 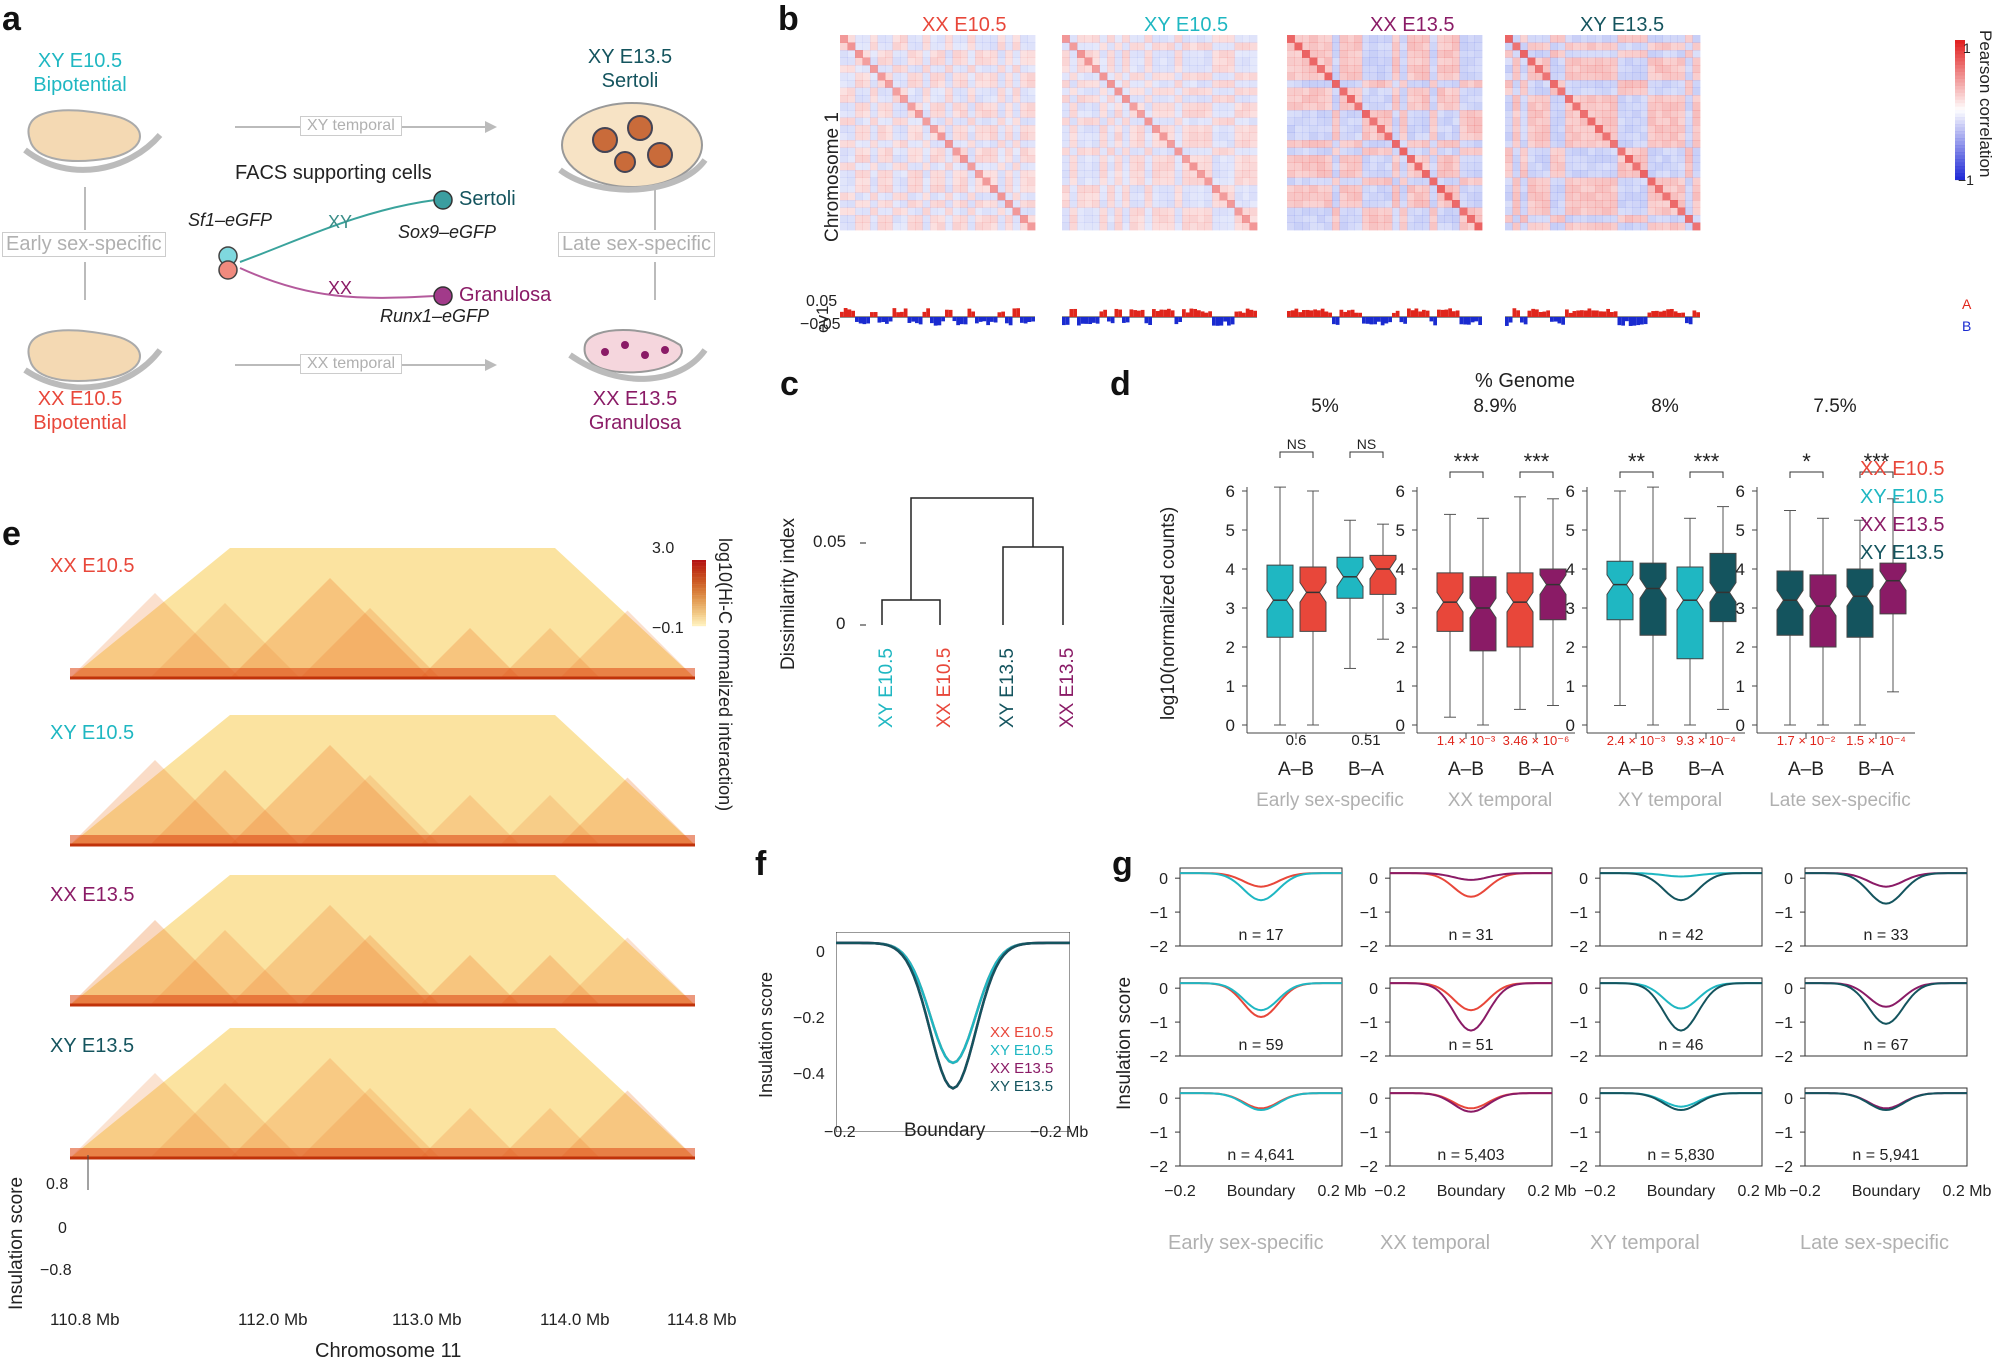 I want to click on insulation-line-chart, so click(x=953, y=1032).